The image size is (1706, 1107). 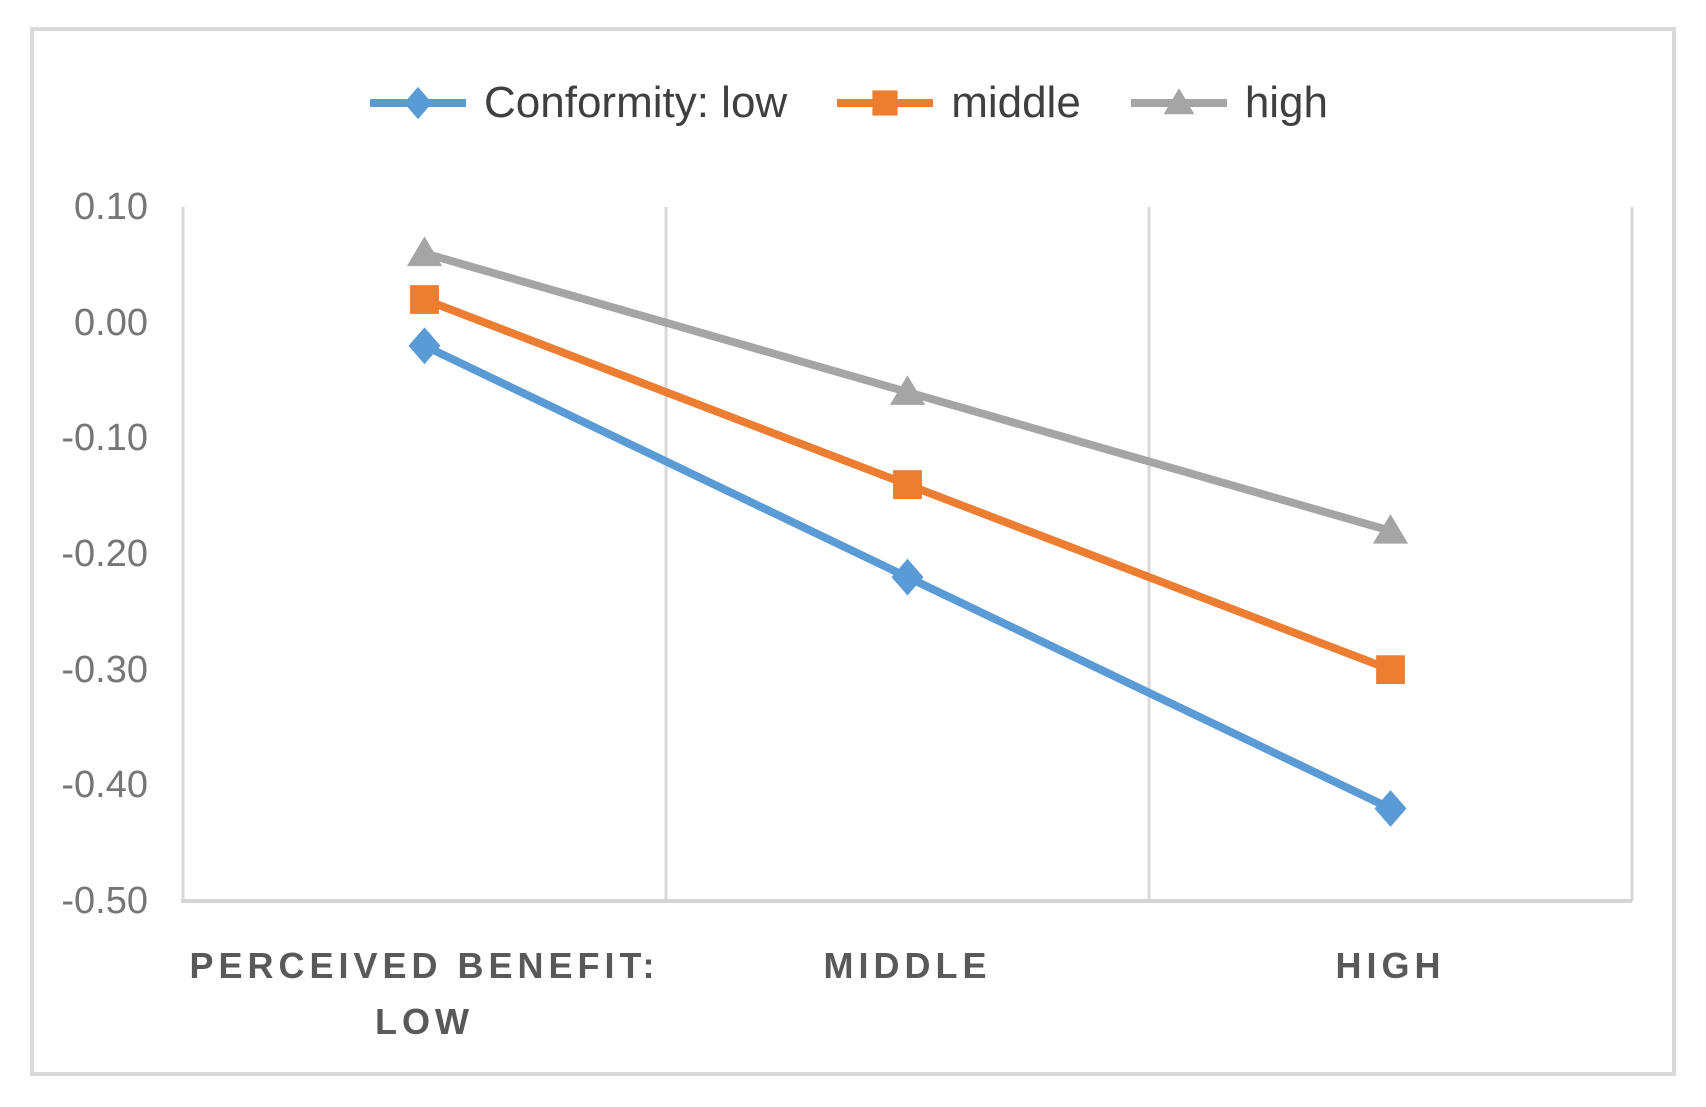 What do you see at coordinates (111, 322) in the screenshot?
I see `y-tick-label: 0.00` at bounding box center [111, 322].